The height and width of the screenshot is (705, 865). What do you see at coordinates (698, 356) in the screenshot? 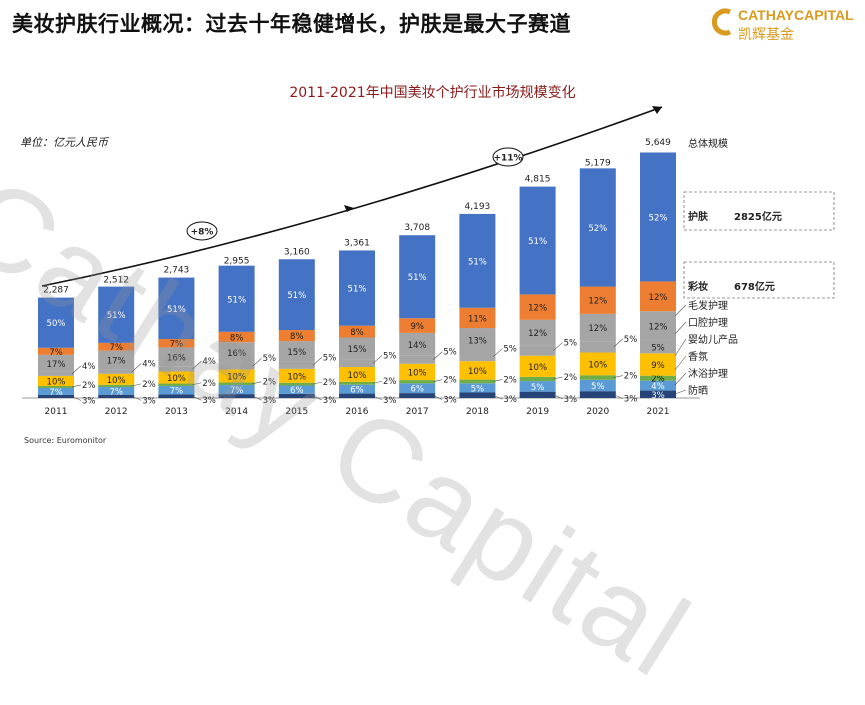
I see `legend-label: 香氛` at bounding box center [698, 356].